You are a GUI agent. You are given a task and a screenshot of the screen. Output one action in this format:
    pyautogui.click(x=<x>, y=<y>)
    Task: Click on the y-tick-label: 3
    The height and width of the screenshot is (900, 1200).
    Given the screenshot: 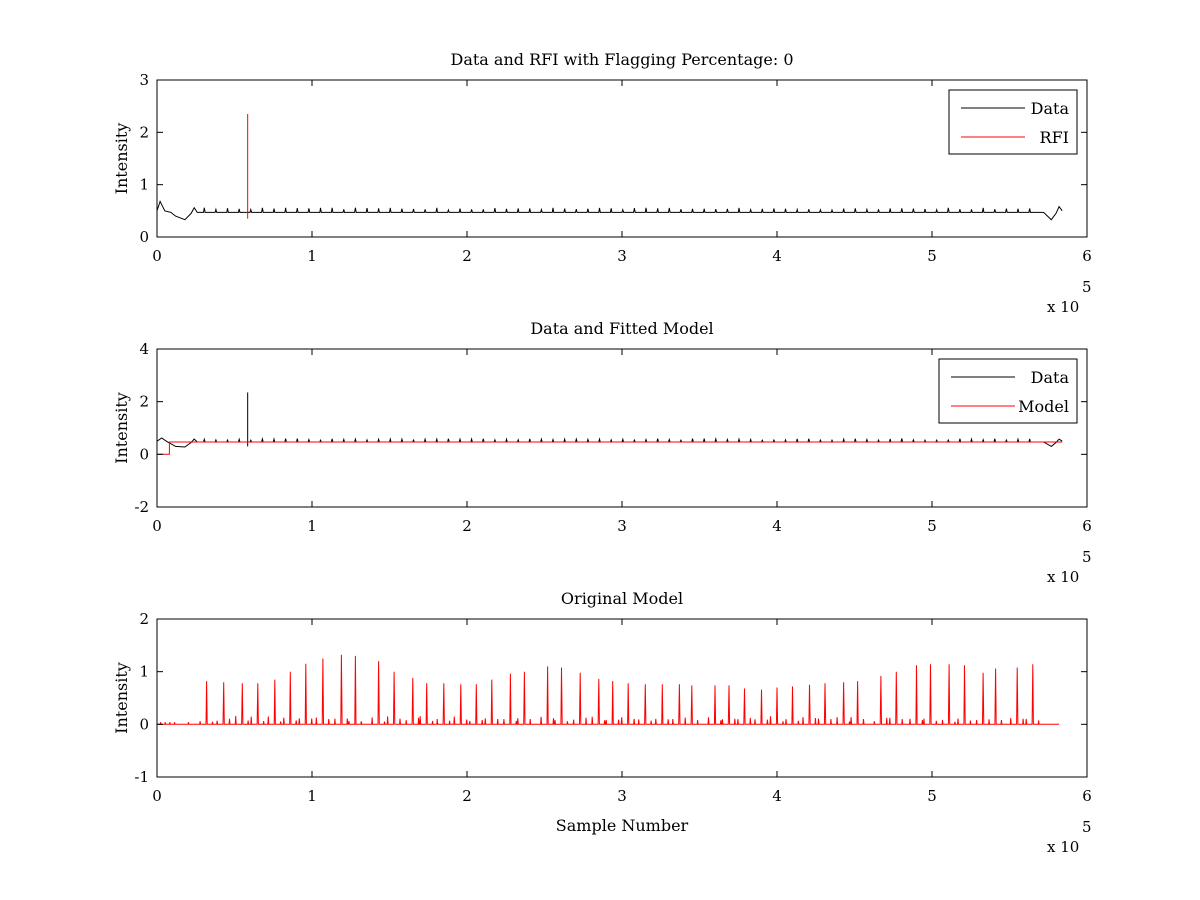 What is the action you would take?
    pyautogui.click(x=144, y=80)
    